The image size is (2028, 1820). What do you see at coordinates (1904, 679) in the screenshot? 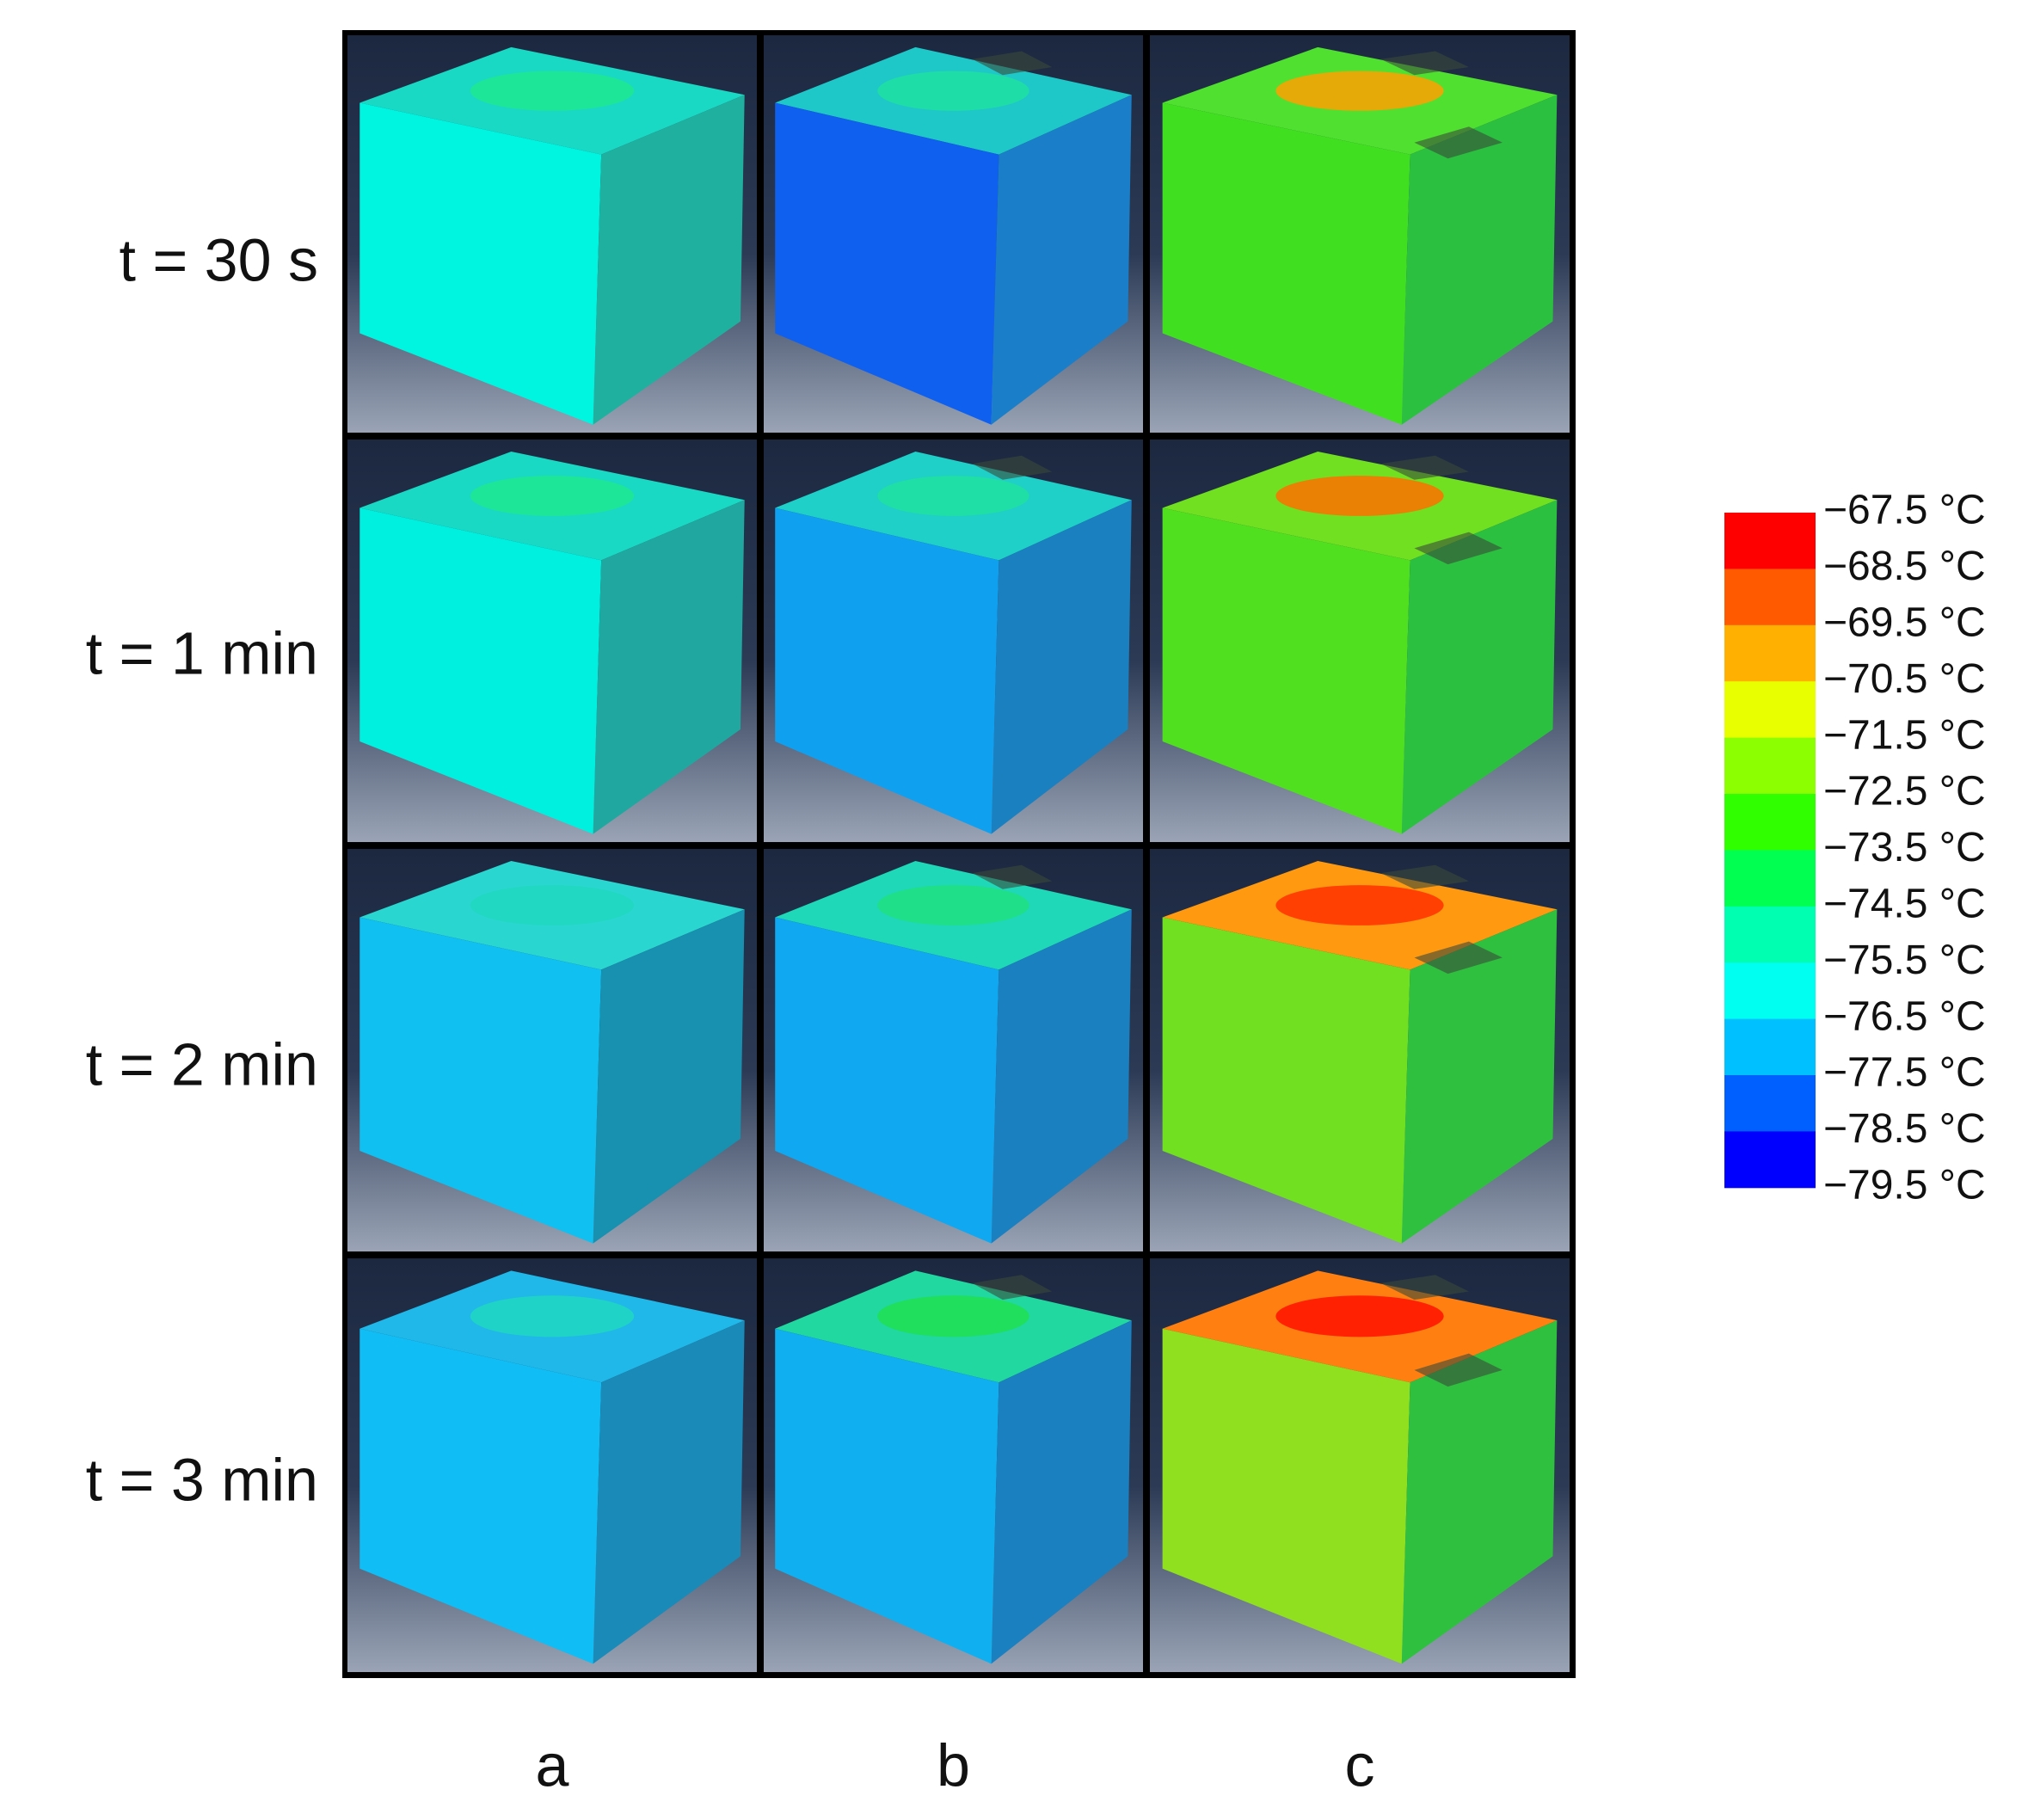
I see `legend-label: −70.5 °C` at bounding box center [1904, 679].